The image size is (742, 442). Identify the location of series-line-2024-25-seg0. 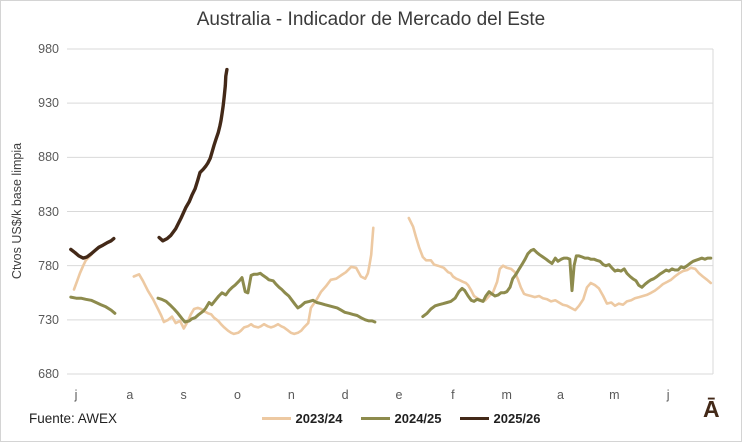
(93, 305).